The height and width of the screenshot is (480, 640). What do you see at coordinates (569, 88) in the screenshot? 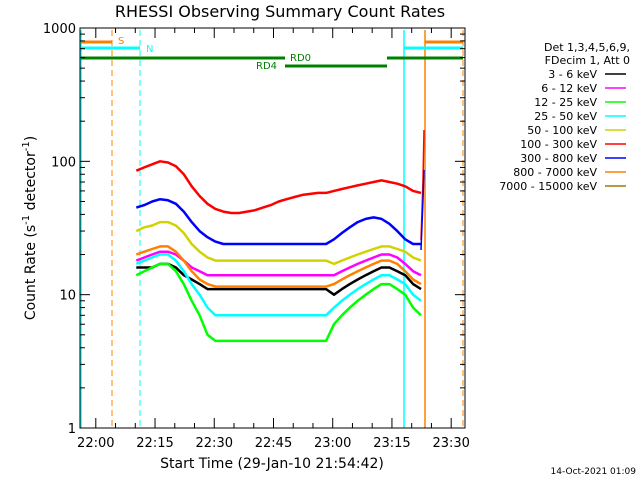
I see `legend-label-1: 6 - 12 keV` at bounding box center [569, 88].